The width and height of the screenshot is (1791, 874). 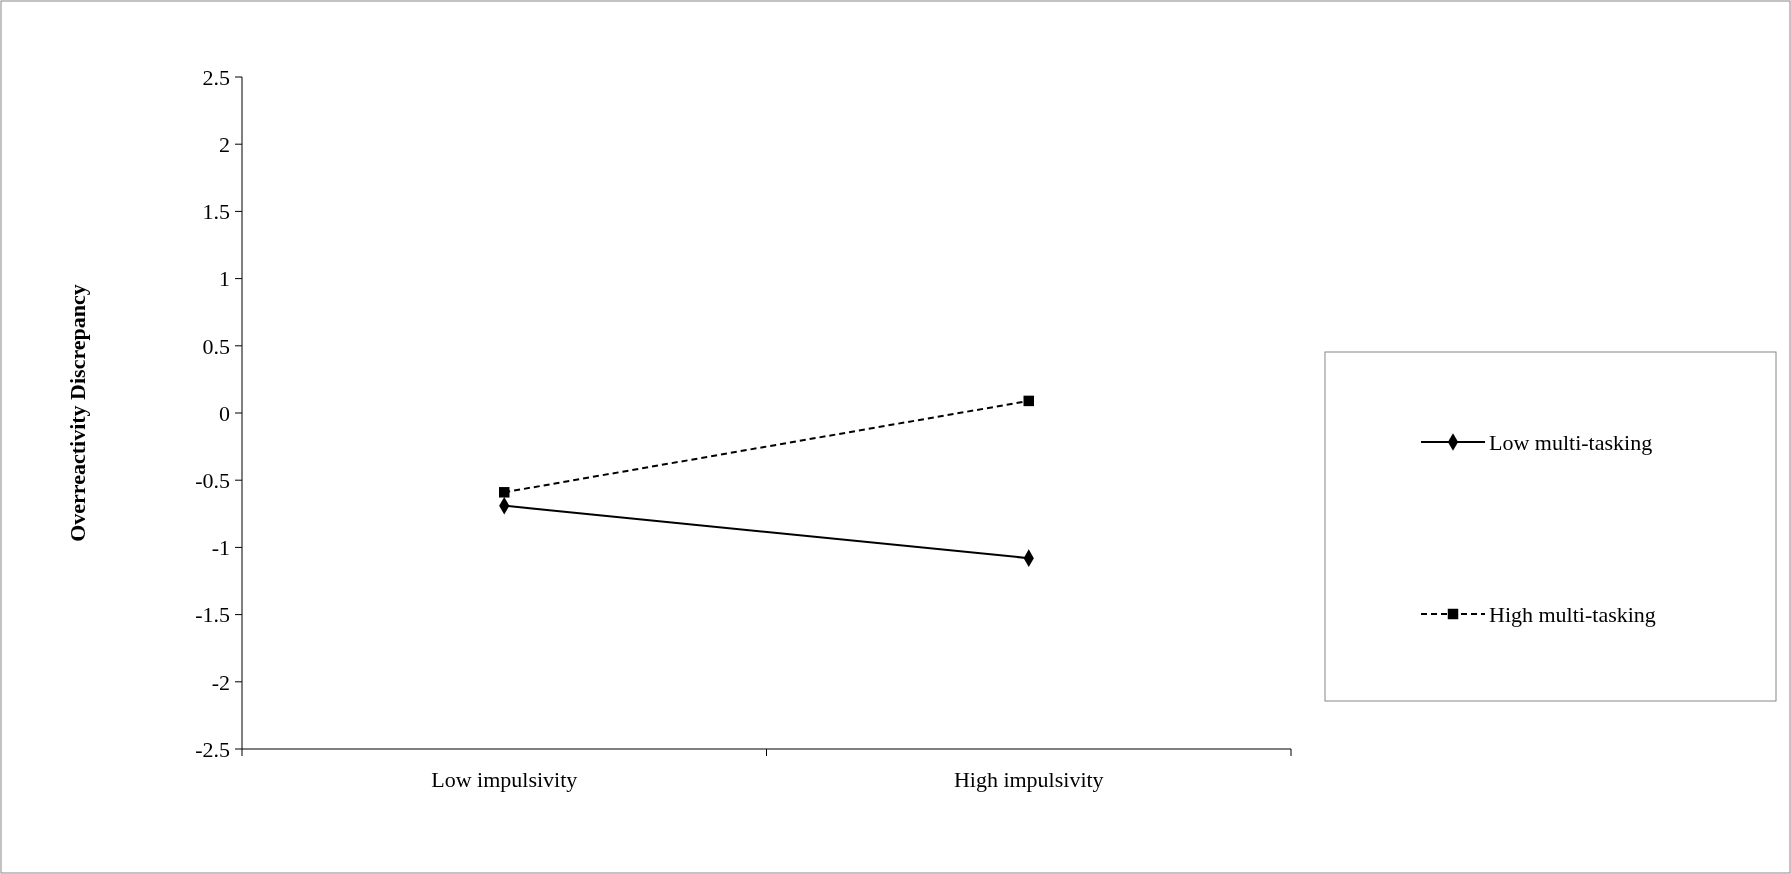 What do you see at coordinates (216, 77) in the screenshot?
I see `y-tick-label: 2.5` at bounding box center [216, 77].